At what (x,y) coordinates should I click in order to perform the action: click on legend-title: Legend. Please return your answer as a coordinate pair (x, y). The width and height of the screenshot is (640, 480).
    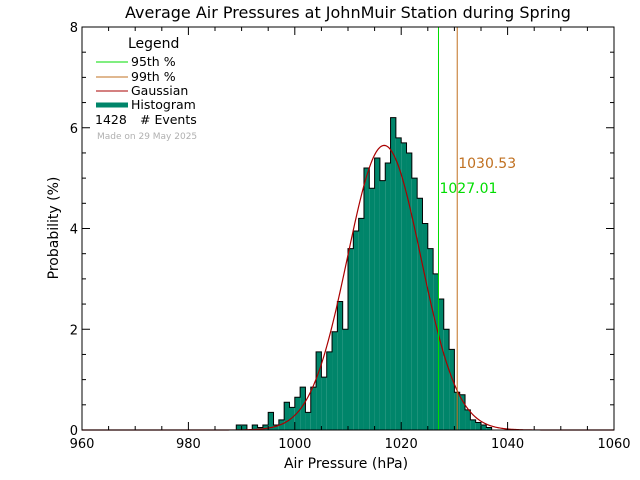
    Looking at the image, I should click on (153, 44).